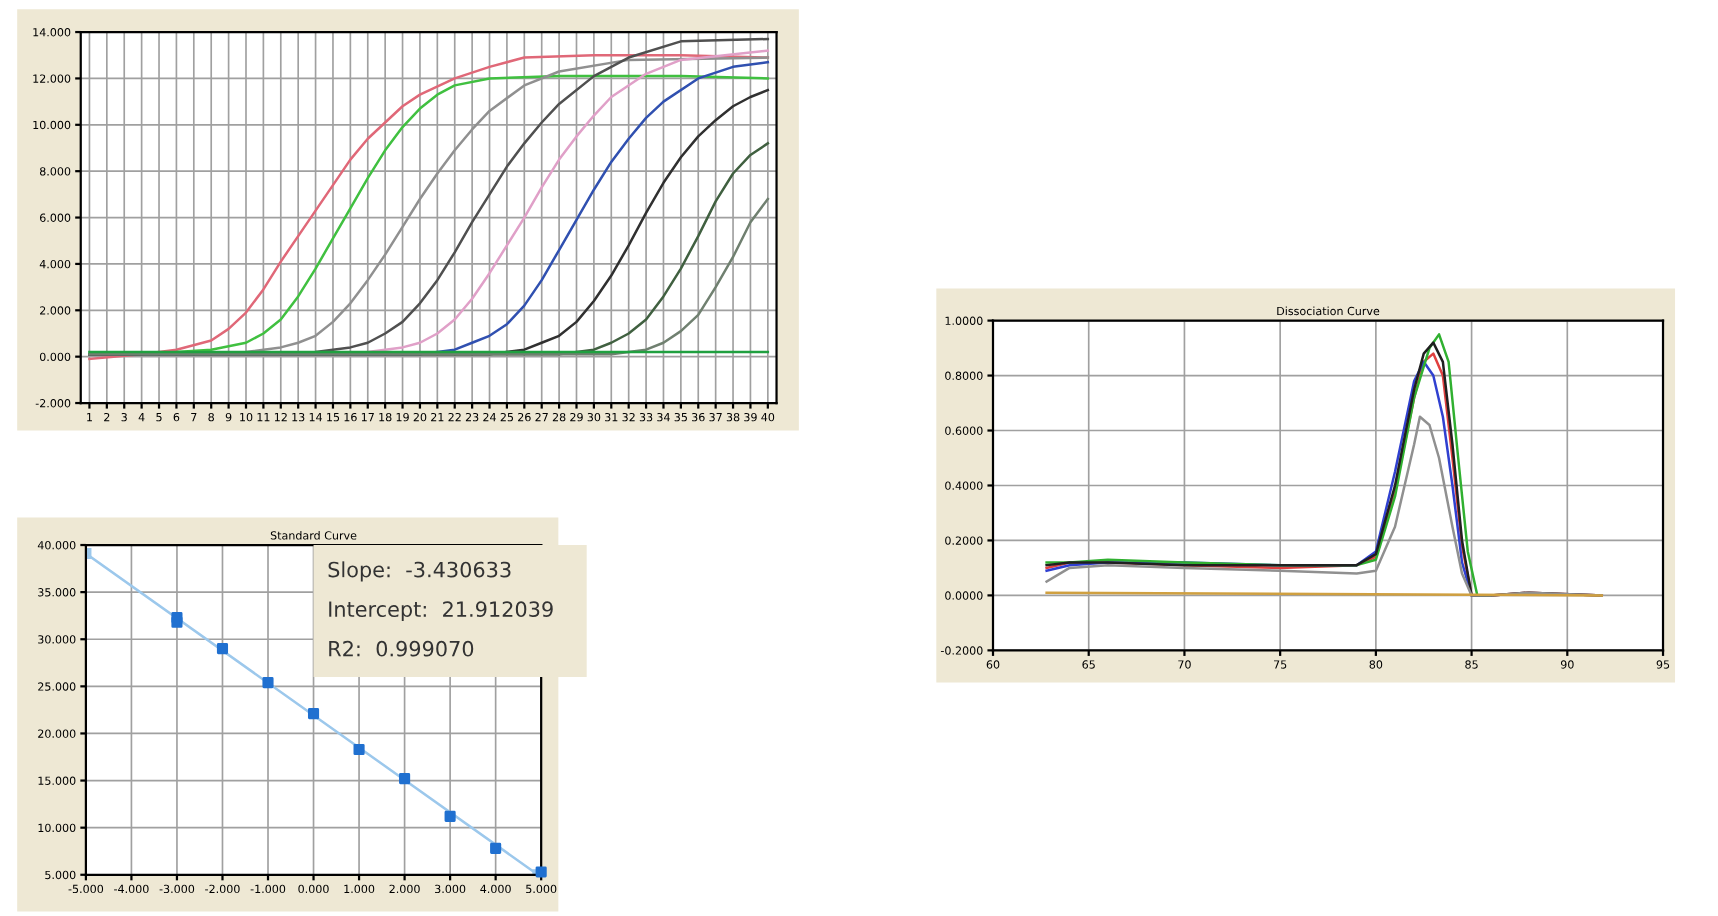 The height and width of the screenshot is (916, 1718). What do you see at coordinates (419, 571) in the screenshot?
I see `annotation: Slope: -3.430633` at bounding box center [419, 571].